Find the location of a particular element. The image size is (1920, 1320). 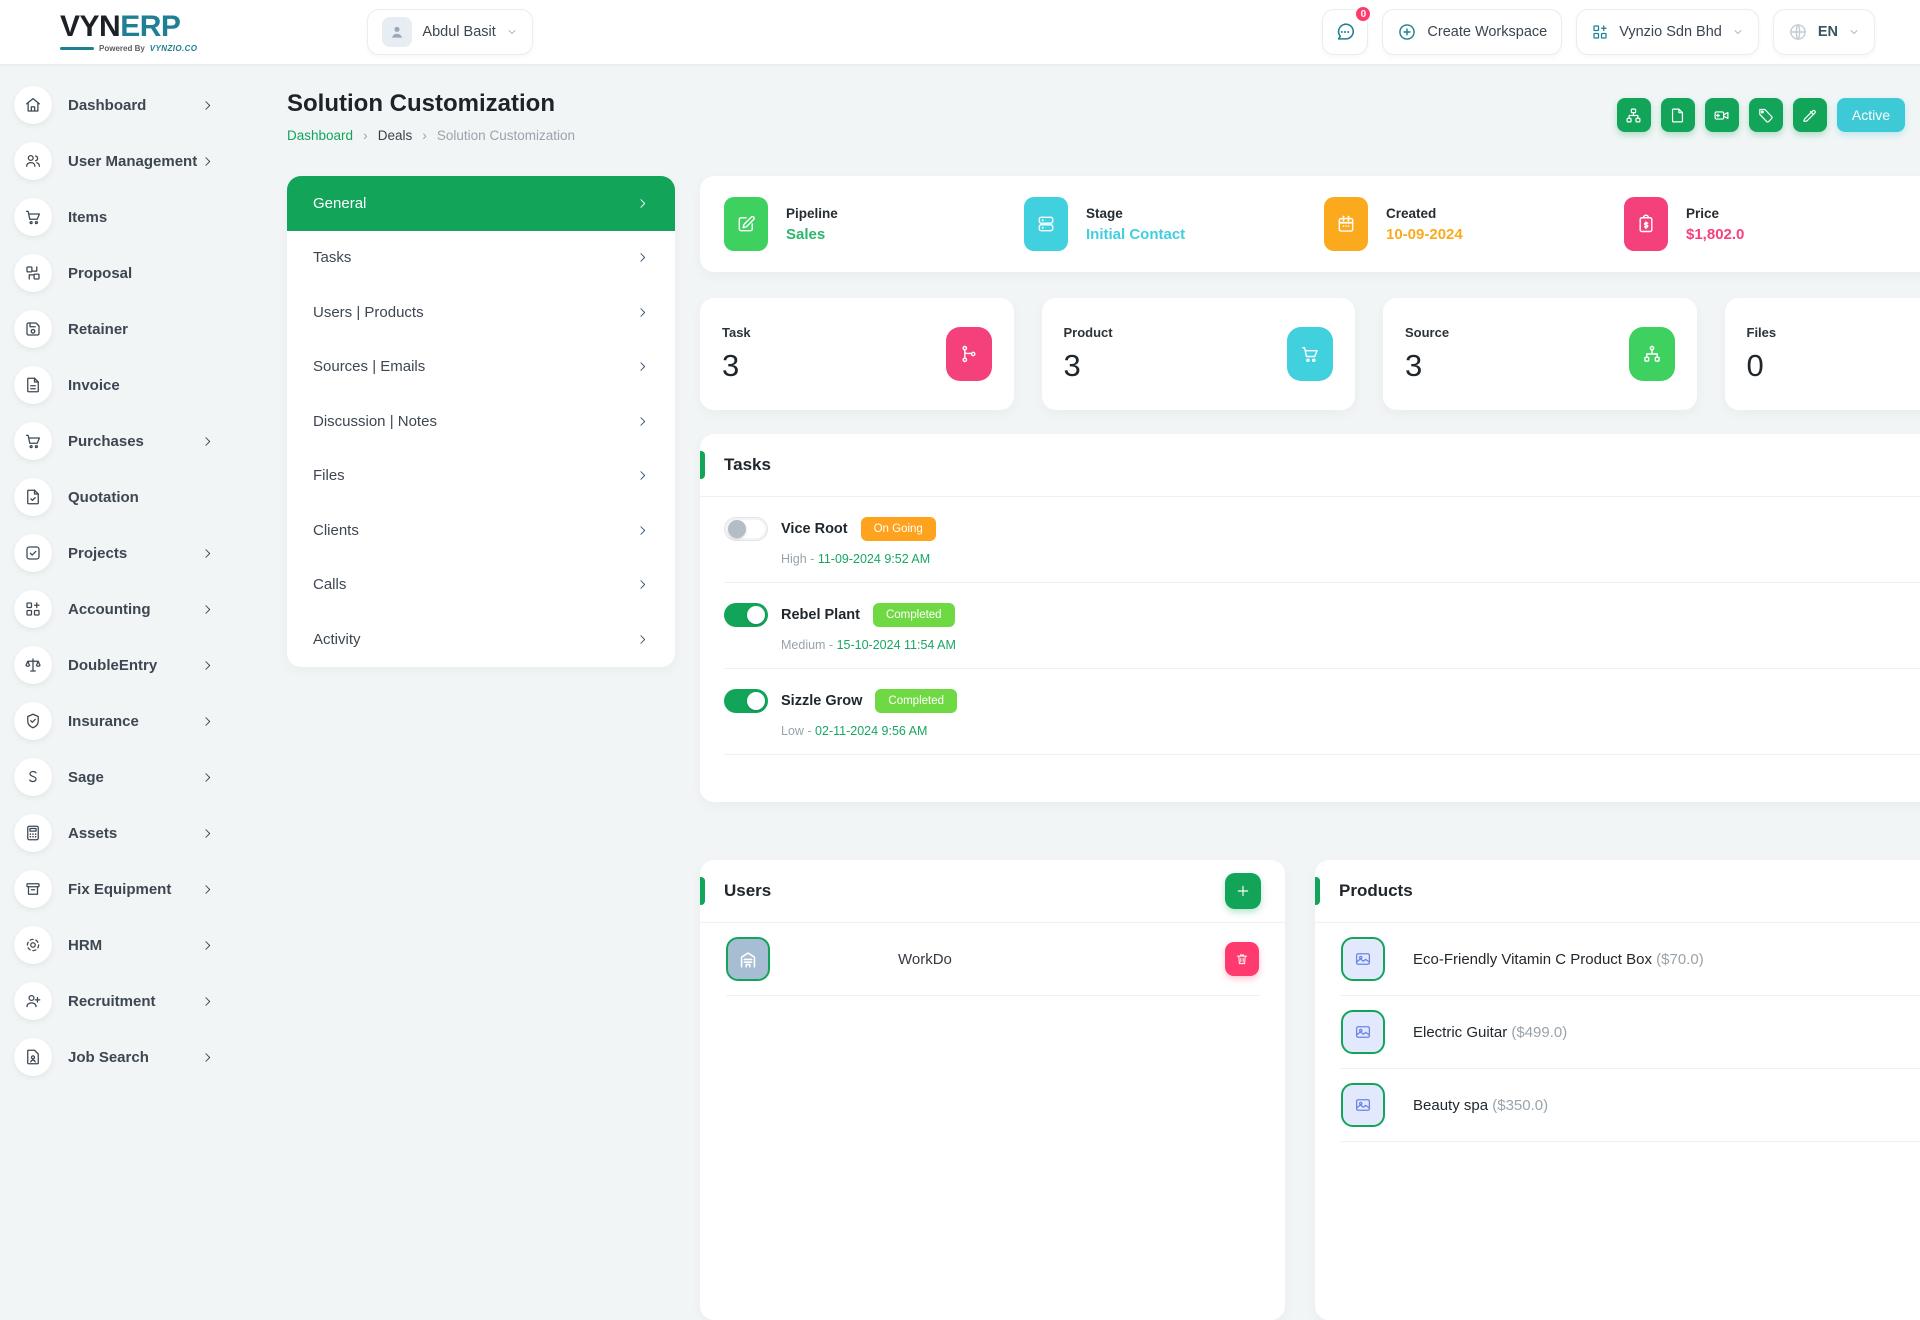

focus-target-icon is located at coordinates (33, 945).